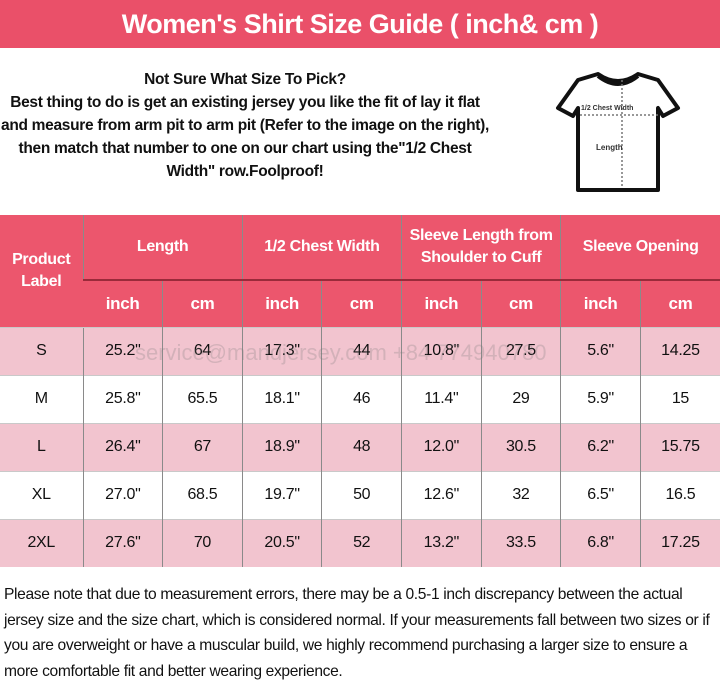  I want to click on size-label-cell: 2XL, so click(41, 542).